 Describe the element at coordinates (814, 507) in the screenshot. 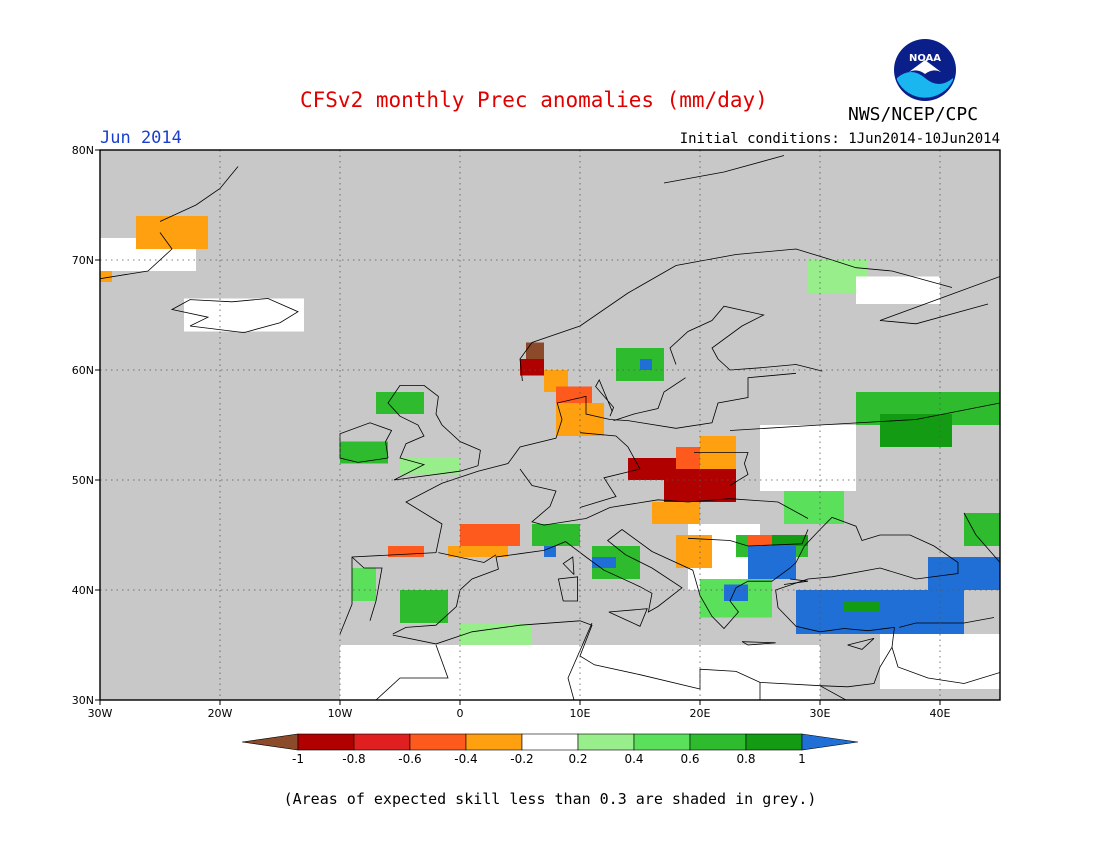

I see `anomaly-ukraine-green` at that location.